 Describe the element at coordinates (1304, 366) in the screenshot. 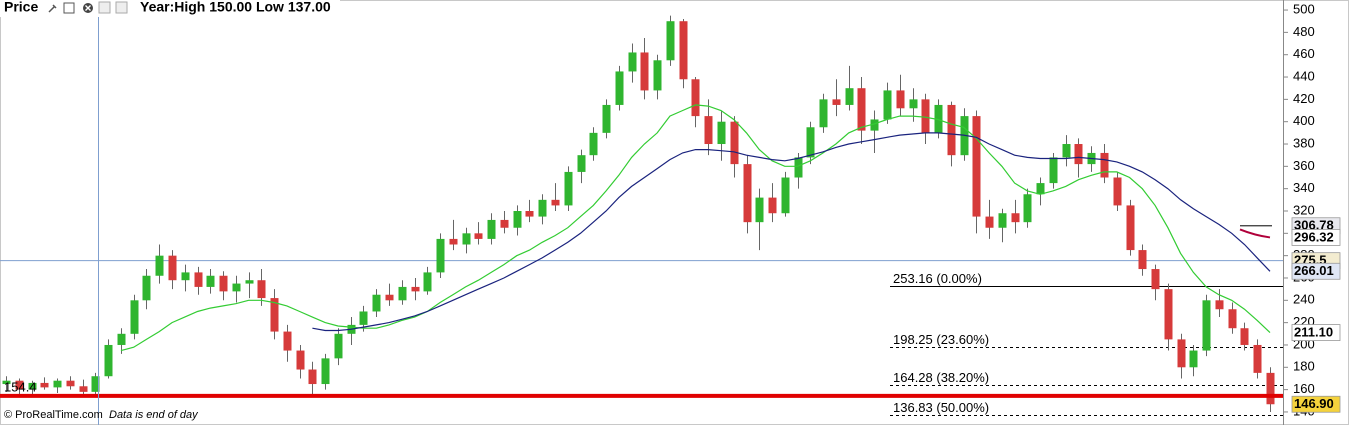

I see `y-tick-label: 180` at that location.